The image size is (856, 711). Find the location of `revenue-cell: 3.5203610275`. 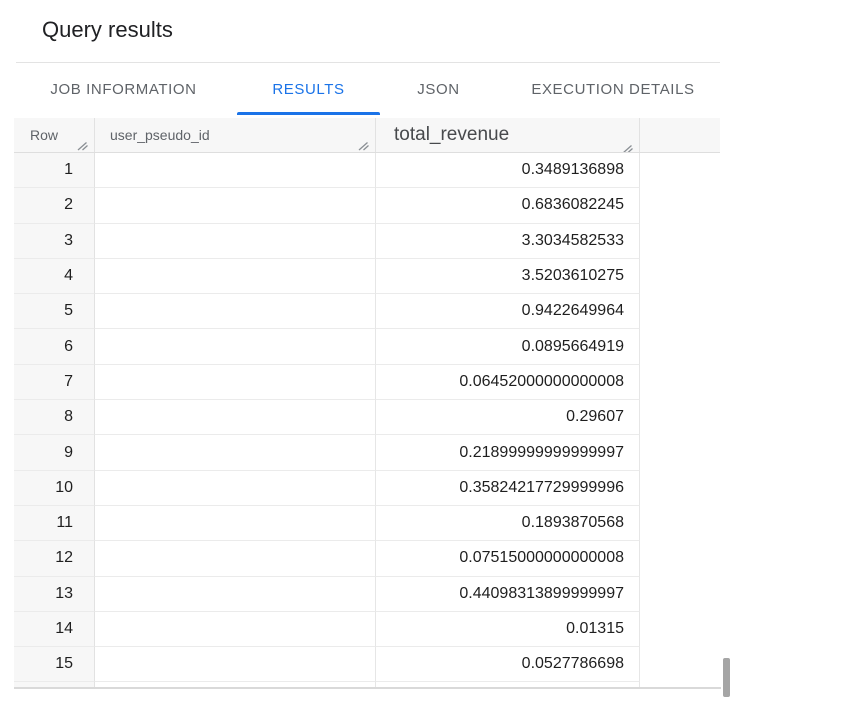

revenue-cell: 3.5203610275 is located at coordinates (508, 276).